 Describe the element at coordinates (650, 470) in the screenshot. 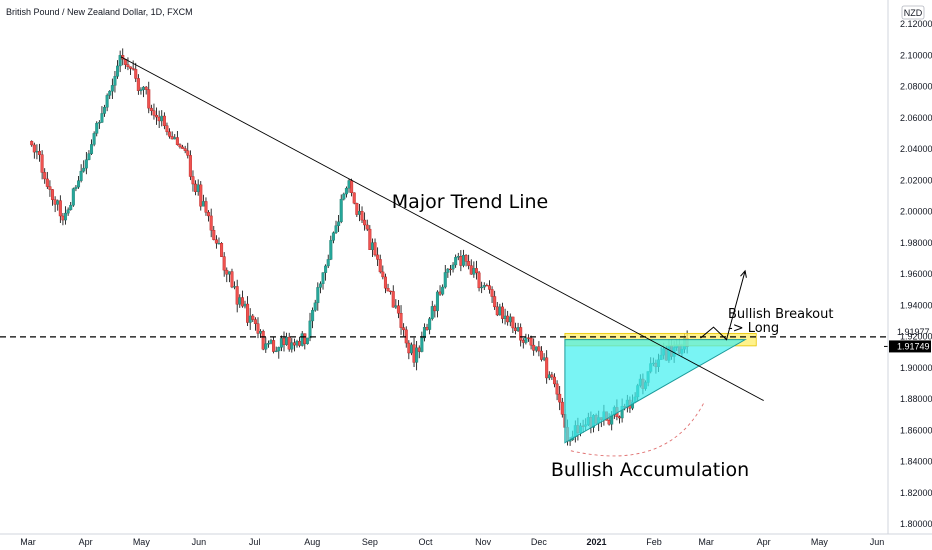

I see `accumulation-label: Bullish Accumulation` at that location.